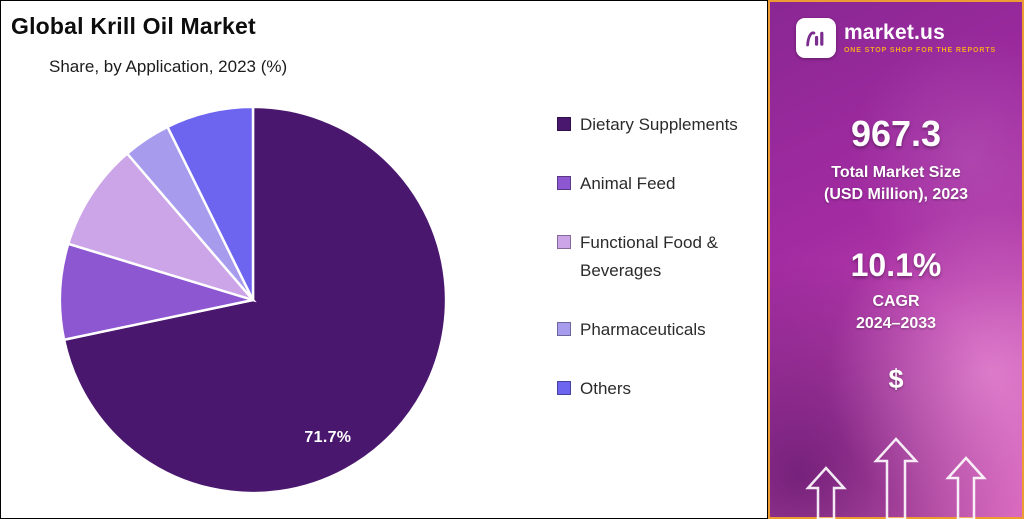  I want to click on brand-tagline: ONE STOP SHOP FOR THE REPORTS, so click(920, 50).